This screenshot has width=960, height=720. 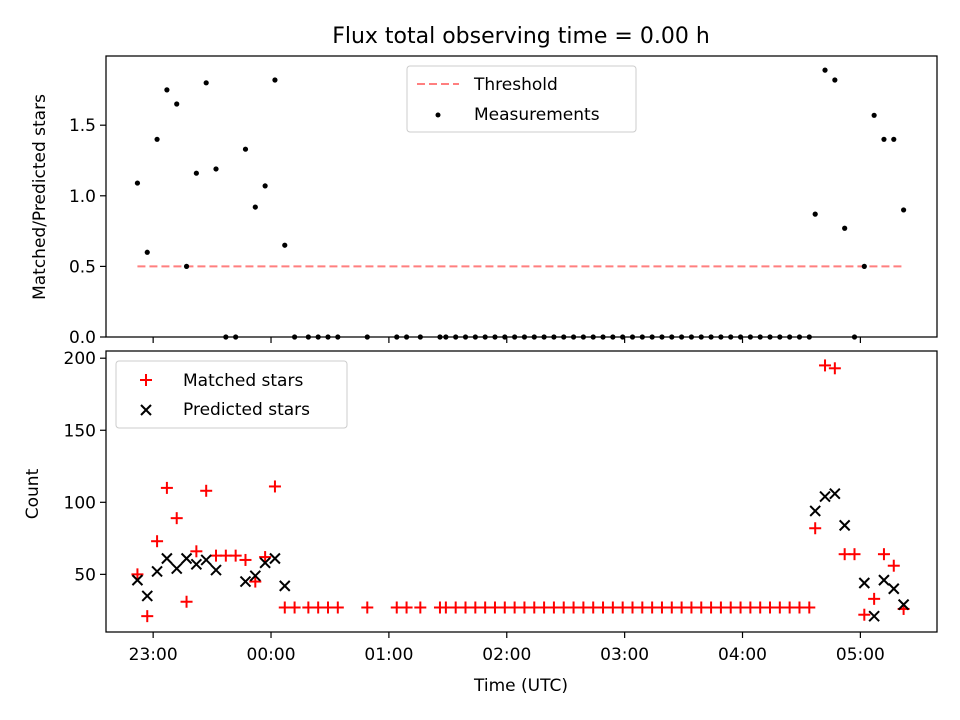 What do you see at coordinates (82, 126) in the screenshot?
I see `y-tick-label: 1.5` at bounding box center [82, 126].